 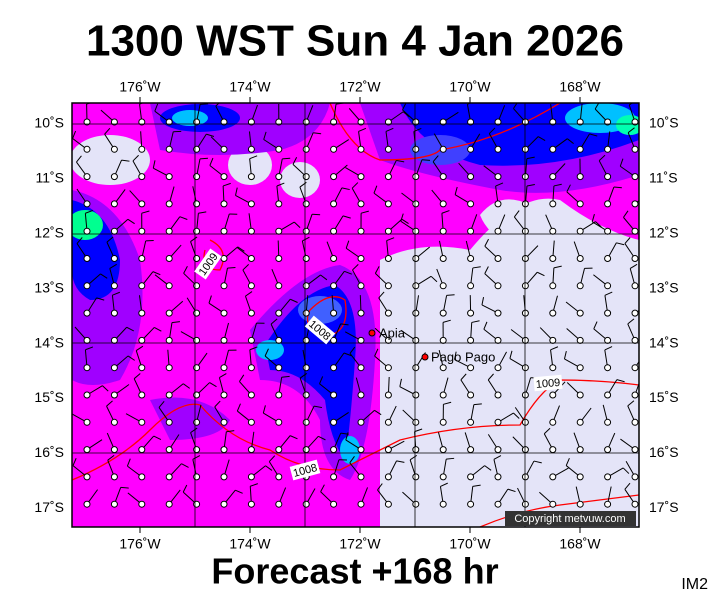 What do you see at coordinates (250, 87) in the screenshot?
I see `x-label: 174˚W` at bounding box center [250, 87].